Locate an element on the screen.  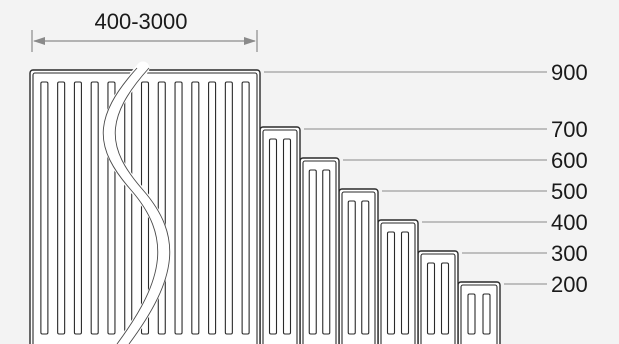
break-line-edge-right is located at coordinates (142, 205).